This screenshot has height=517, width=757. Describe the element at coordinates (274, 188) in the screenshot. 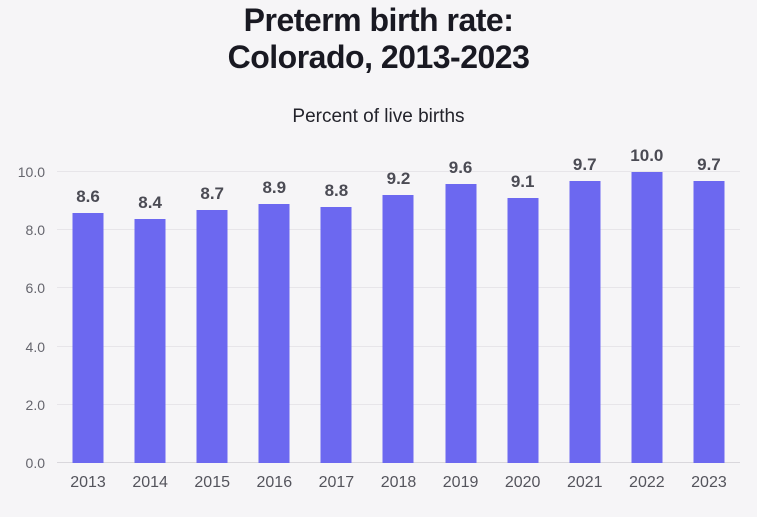

I see `value-label-2016: 8.9` at that location.